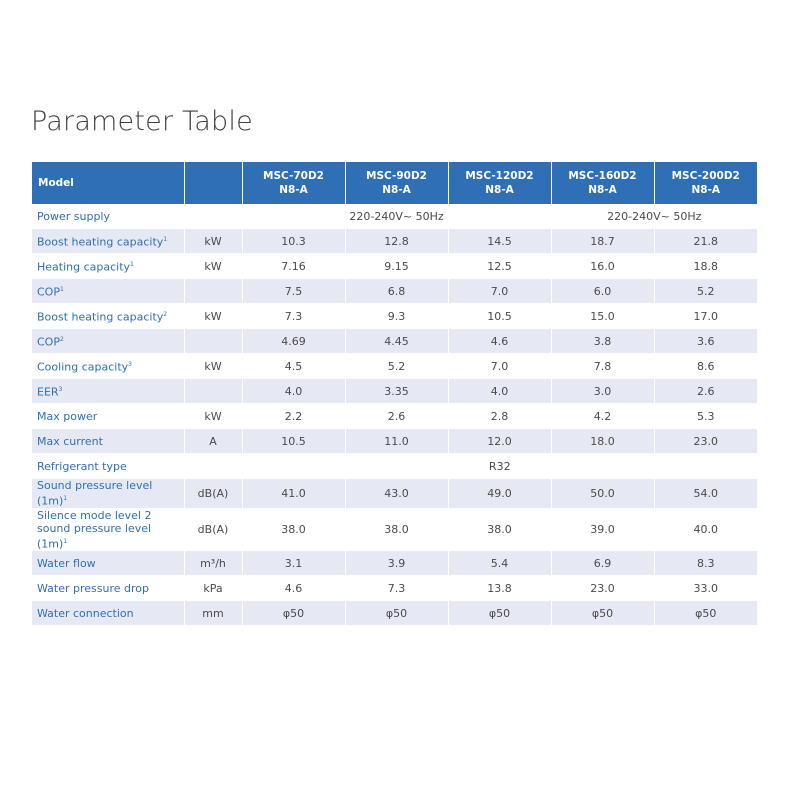 This screenshot has height=800, width=800. What do you see at coordinates (705, 563) in the screenshot?
I see `value-cell: 8.3` at bounding box center [705, 563].